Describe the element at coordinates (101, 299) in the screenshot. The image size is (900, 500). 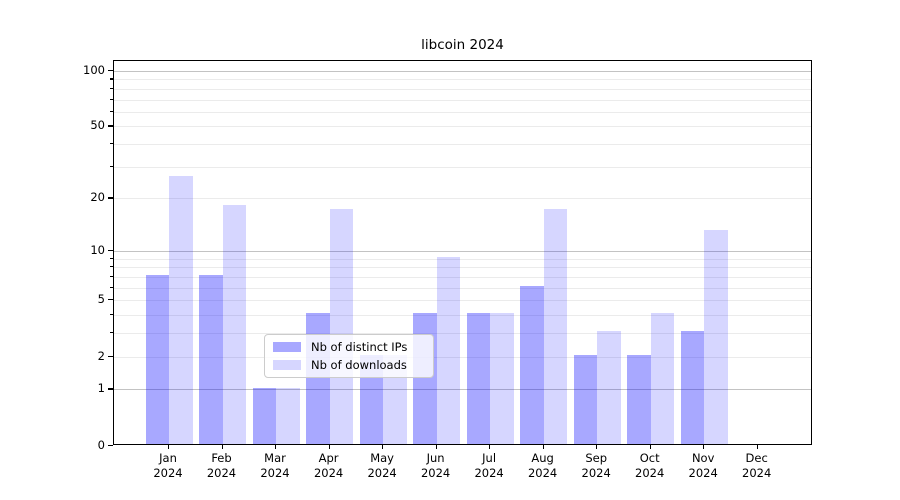
I see `y-tick-label-5: 5` at that location.